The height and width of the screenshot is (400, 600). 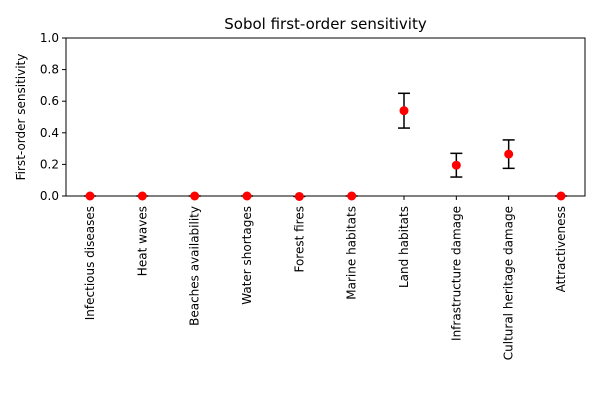 What do you see at coordinates (49, 196) in the screenshot?
I see `y-tick-label: 0.0` at bounding box center [49, 196].